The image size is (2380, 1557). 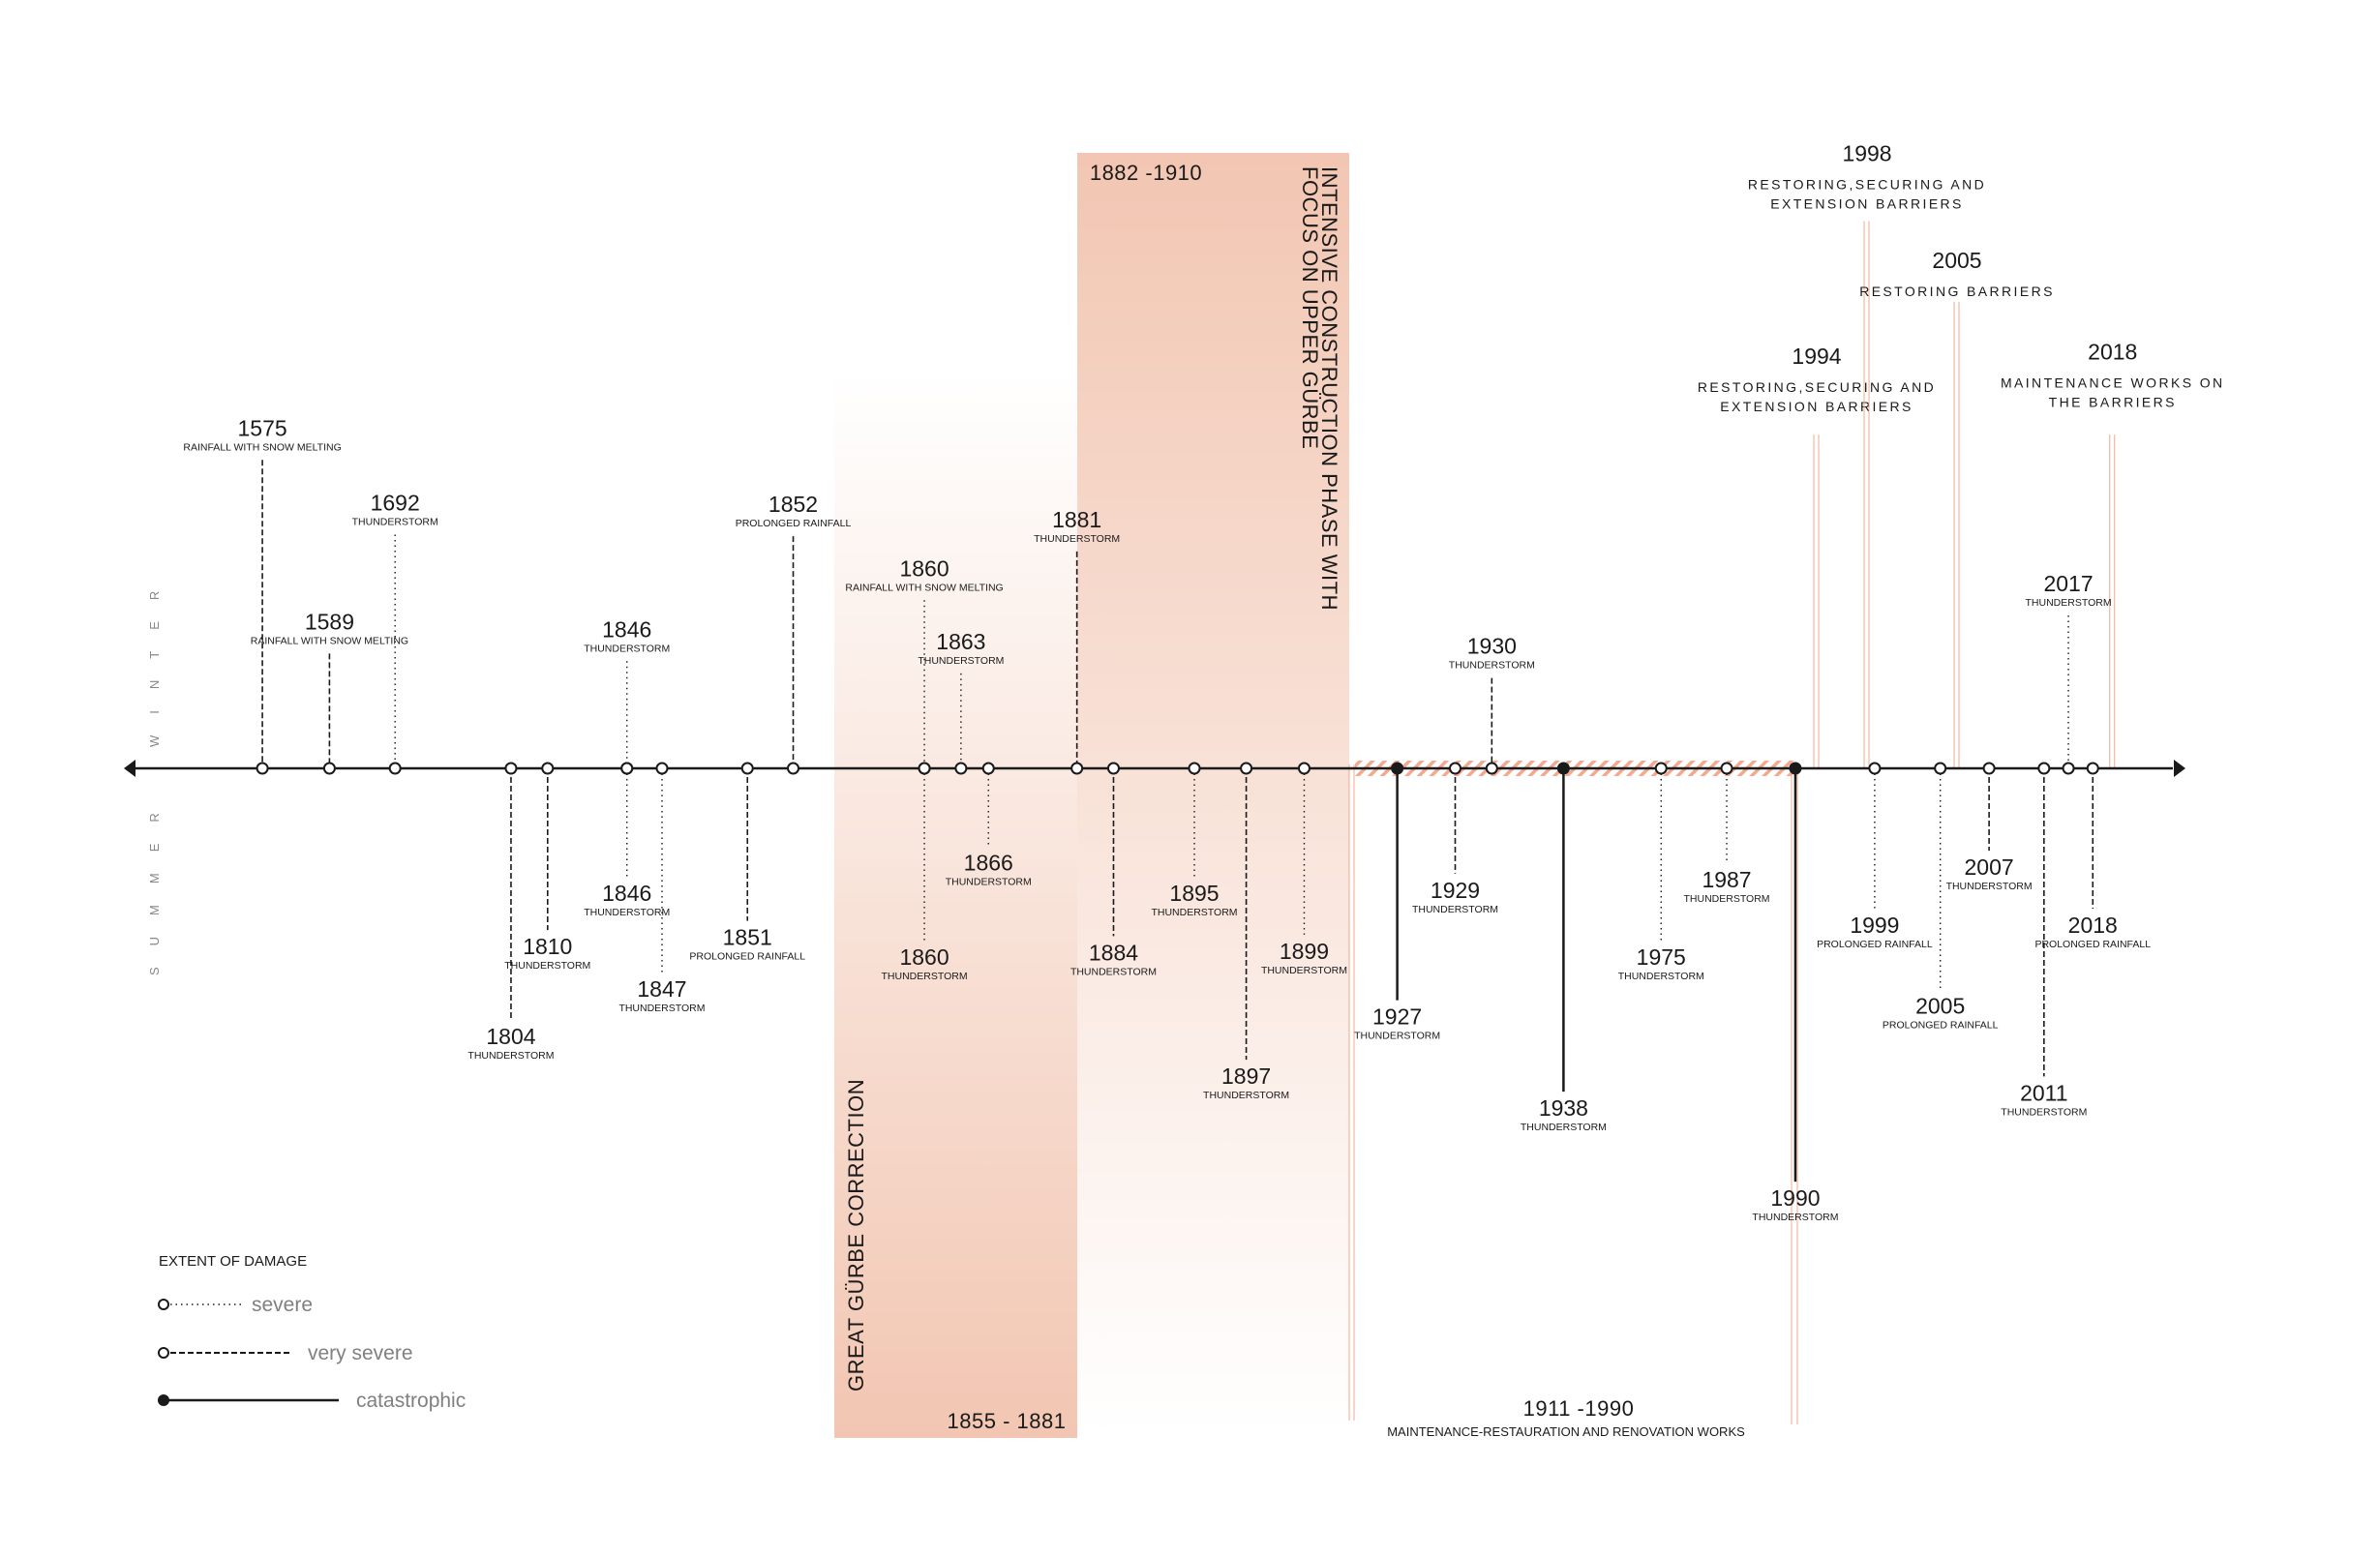 I want to click on axis-left-arrow-icon, so click(x=130, y=768).